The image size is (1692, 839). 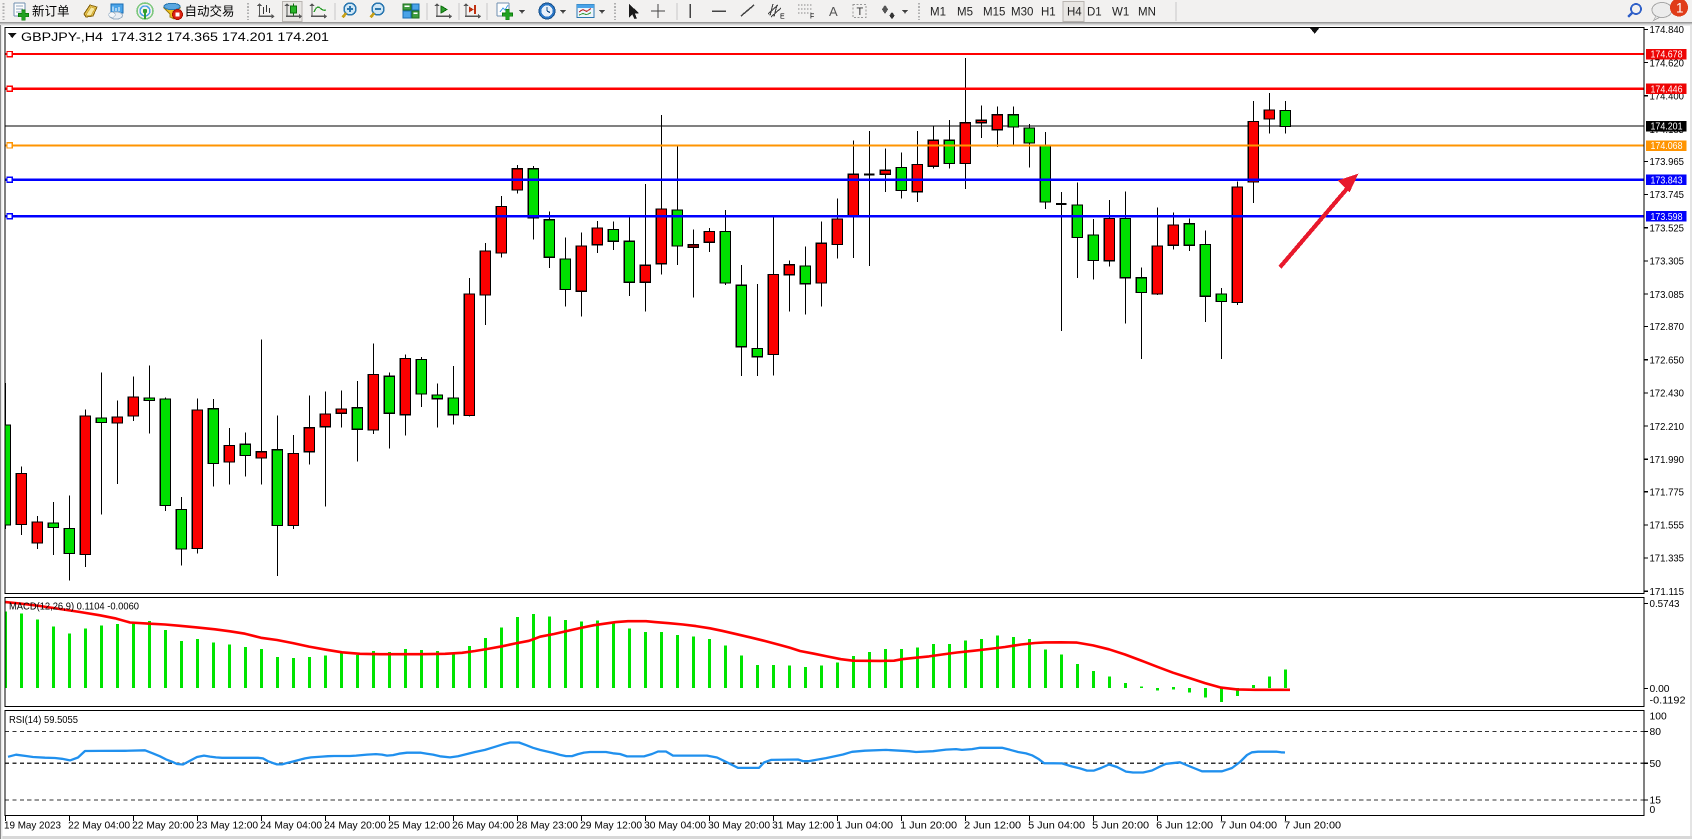 I want to click on svg-text: 174.068, so click(x=1667, y=146).